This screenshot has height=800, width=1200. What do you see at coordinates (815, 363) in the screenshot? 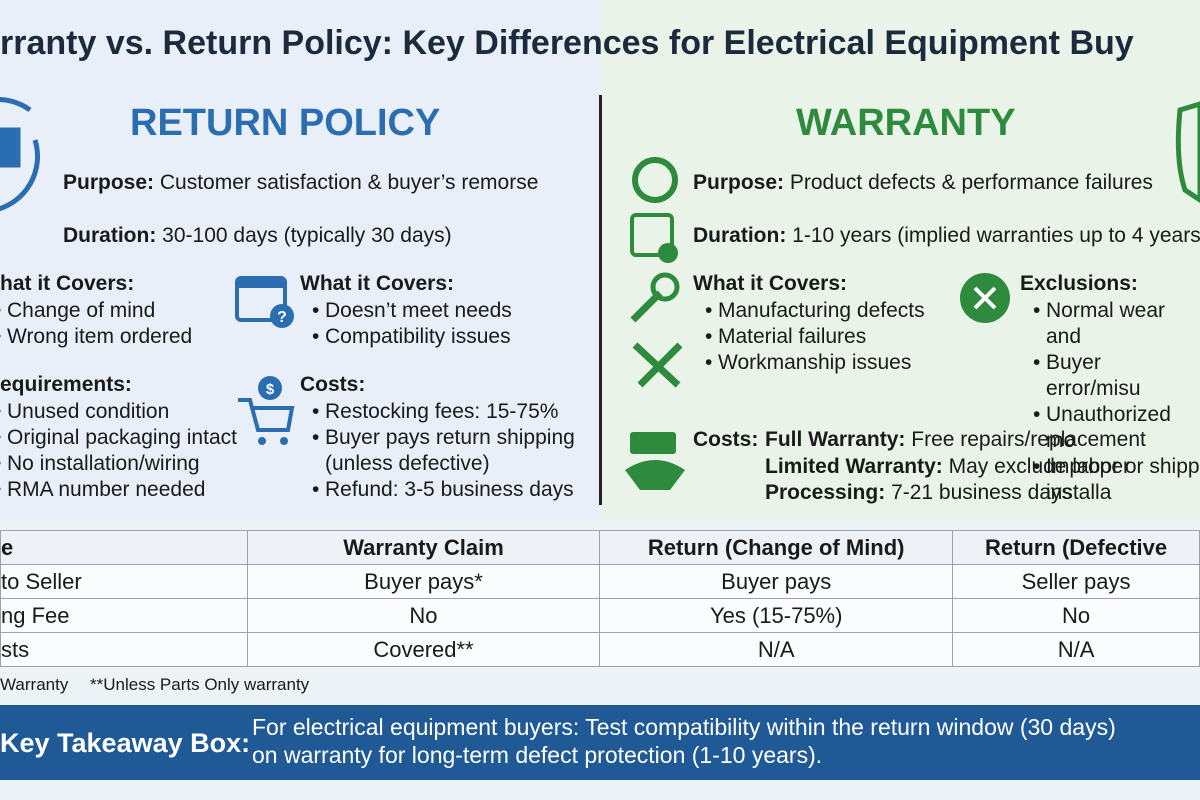
I see `list-item: Workmanship issues` at bounding box center [815, 363].